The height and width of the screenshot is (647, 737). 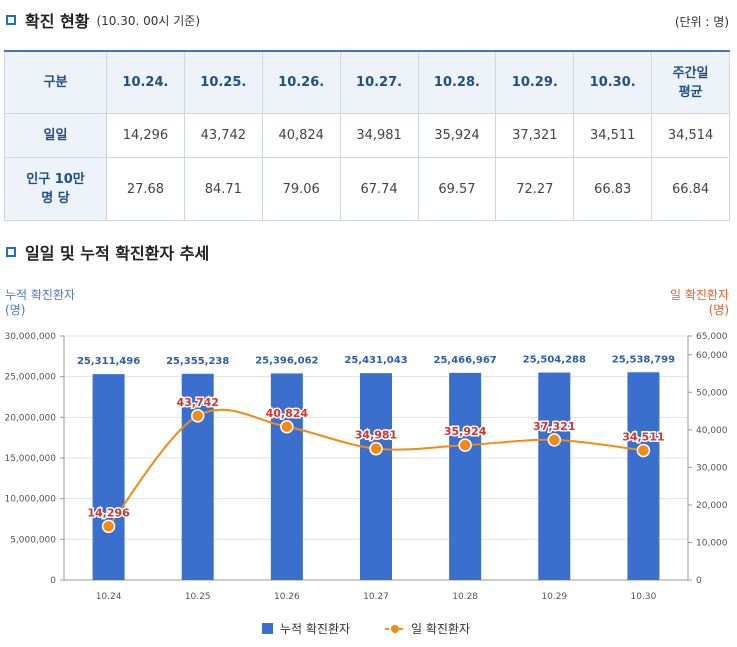 I want to click on left-tick-label: 20,000,000, so click(x=30, y=418).